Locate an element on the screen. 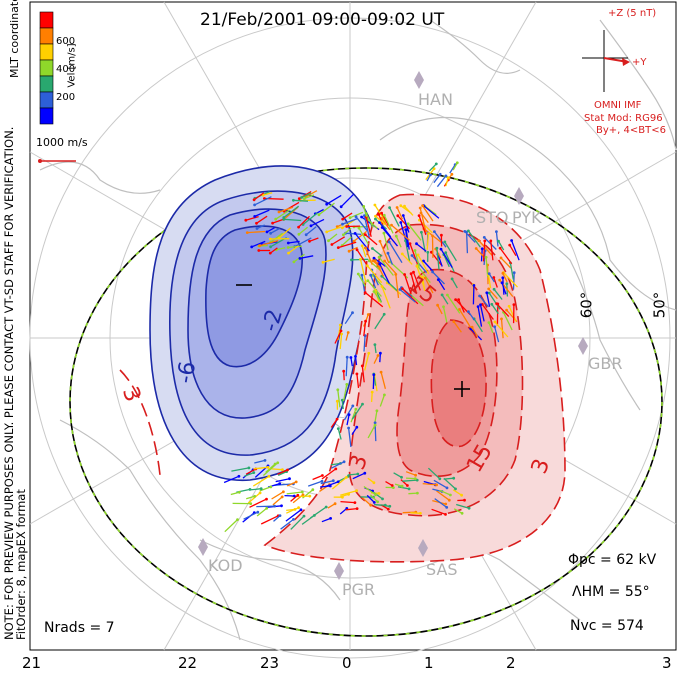  mlt-tick-label: 2 is located at coordinates (511, 663).